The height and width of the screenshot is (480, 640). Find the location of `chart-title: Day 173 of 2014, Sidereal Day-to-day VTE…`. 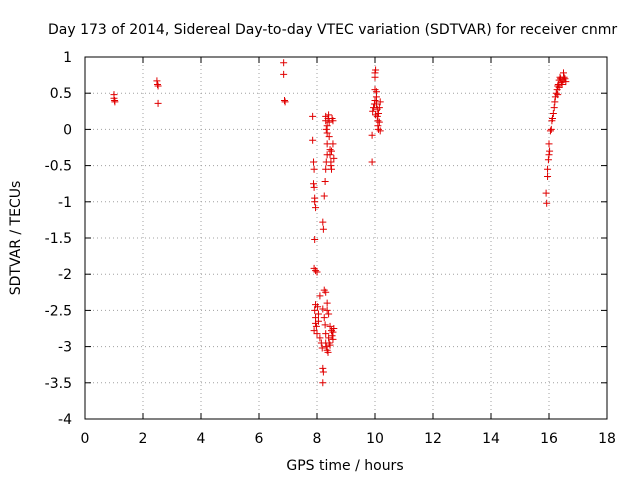

chart-title: Day 173 of 2014, Sidereal Day-to-day VTE… is located at coordinates (332, 30).